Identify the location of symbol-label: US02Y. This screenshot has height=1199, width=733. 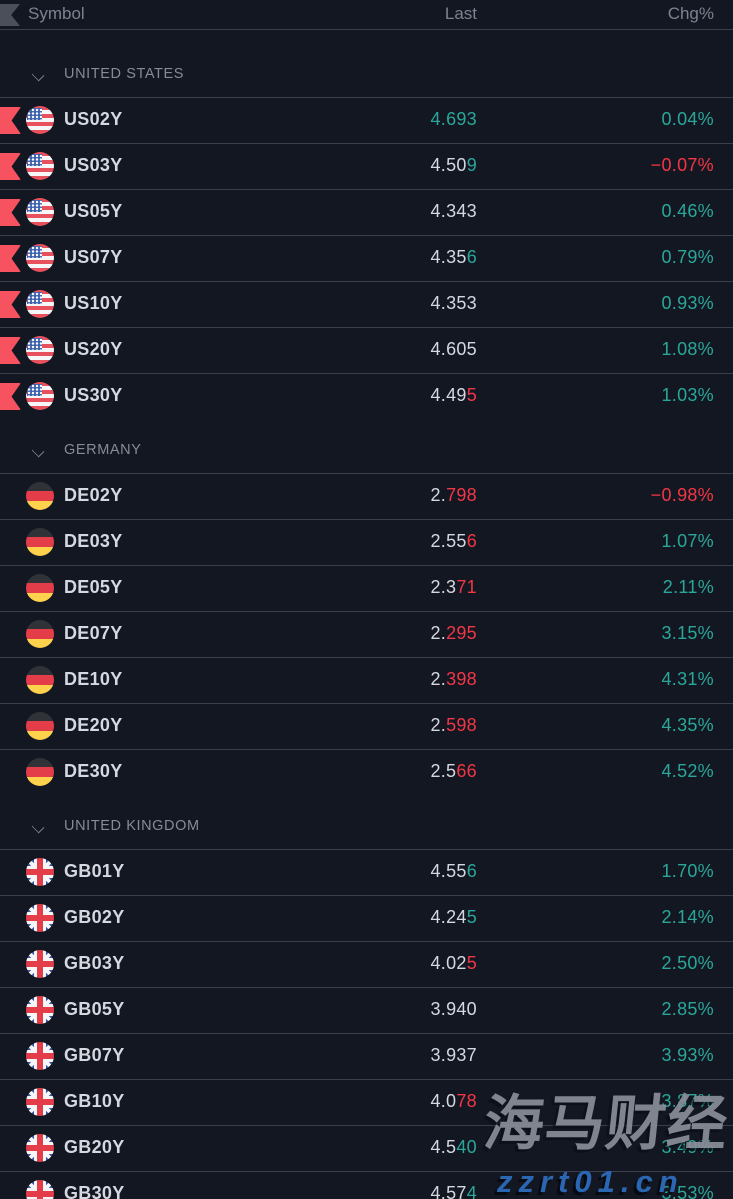
(93, 119).